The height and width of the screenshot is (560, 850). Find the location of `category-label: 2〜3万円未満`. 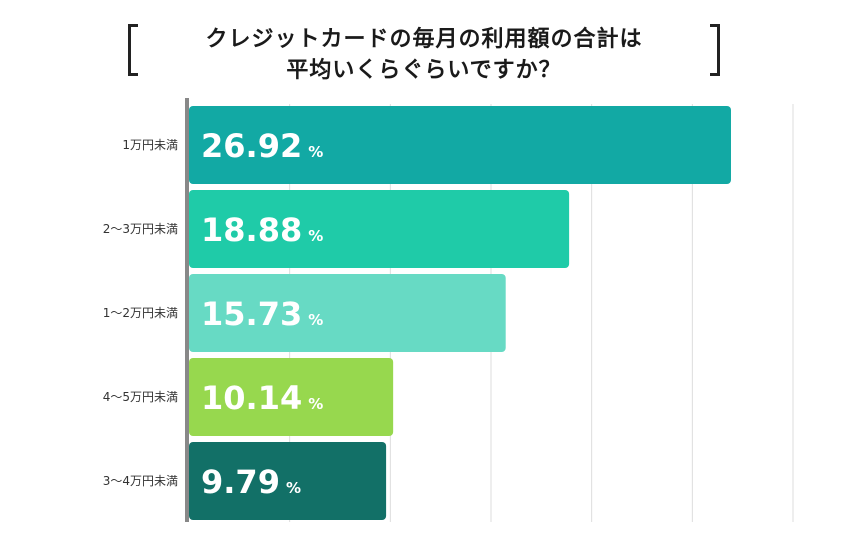

category-label: 2〜3万円未満 is located at coordinates (140, 229).